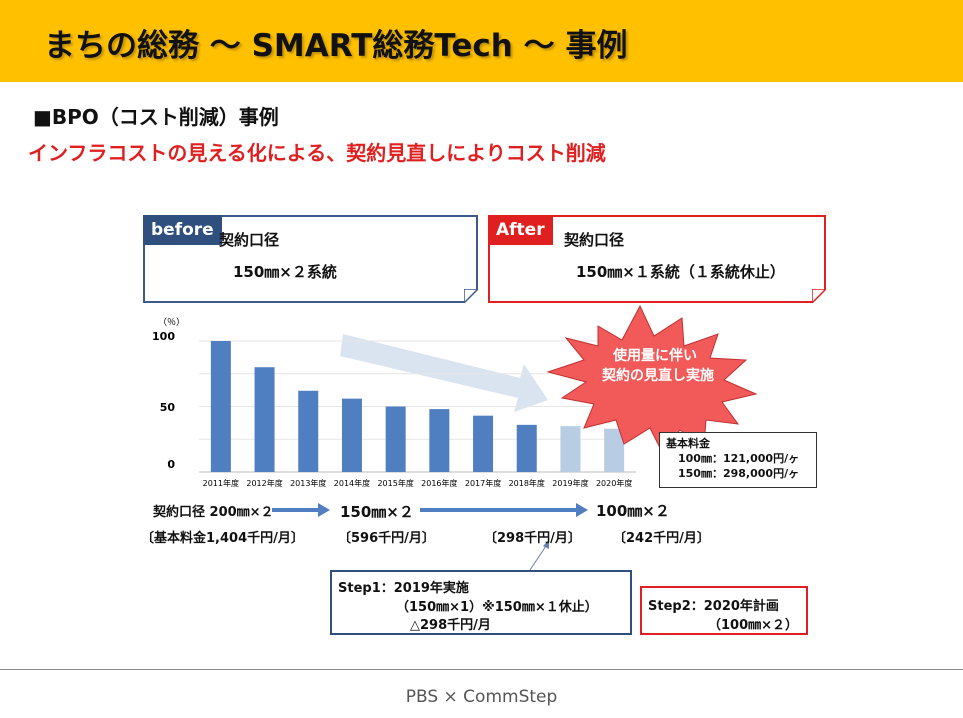 The height and width of the screenshot is (718, 963). What do you see at coordinates (386, 538) in the screenshot?
I see `timeline-cost2: 〔596千円/月〕` at bounding box center [386, 538].